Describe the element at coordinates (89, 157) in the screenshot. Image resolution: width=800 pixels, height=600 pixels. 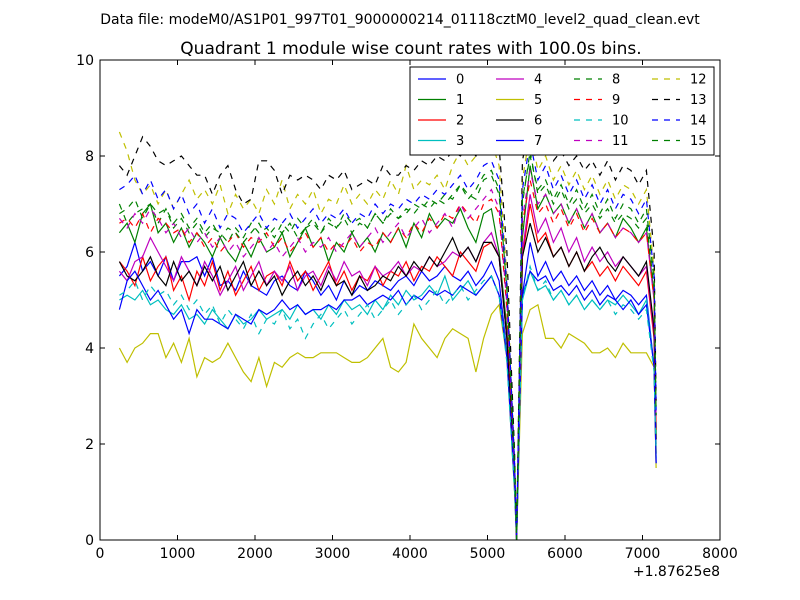
I see `y-tick-label: 8` at that location.